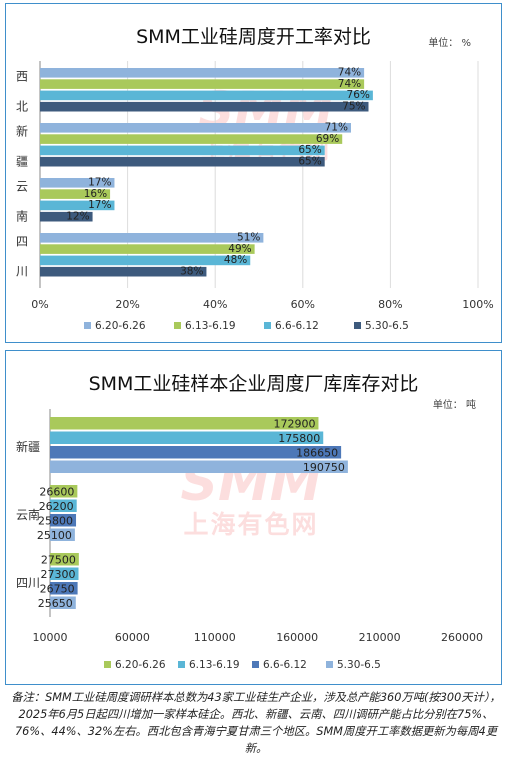  What do you see at coordinates (95, 194) in the screenshot?
I see `data-label: 16%` at bounding box center [95, 194].